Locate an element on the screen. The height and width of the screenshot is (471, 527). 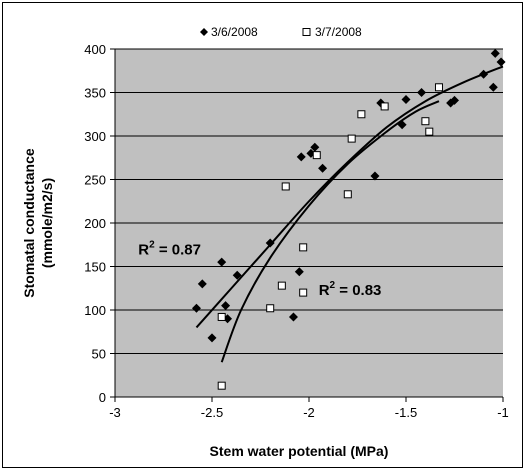
r2-annotation-diamond: R2 = 0.87 is located at coordinates (169, 248).